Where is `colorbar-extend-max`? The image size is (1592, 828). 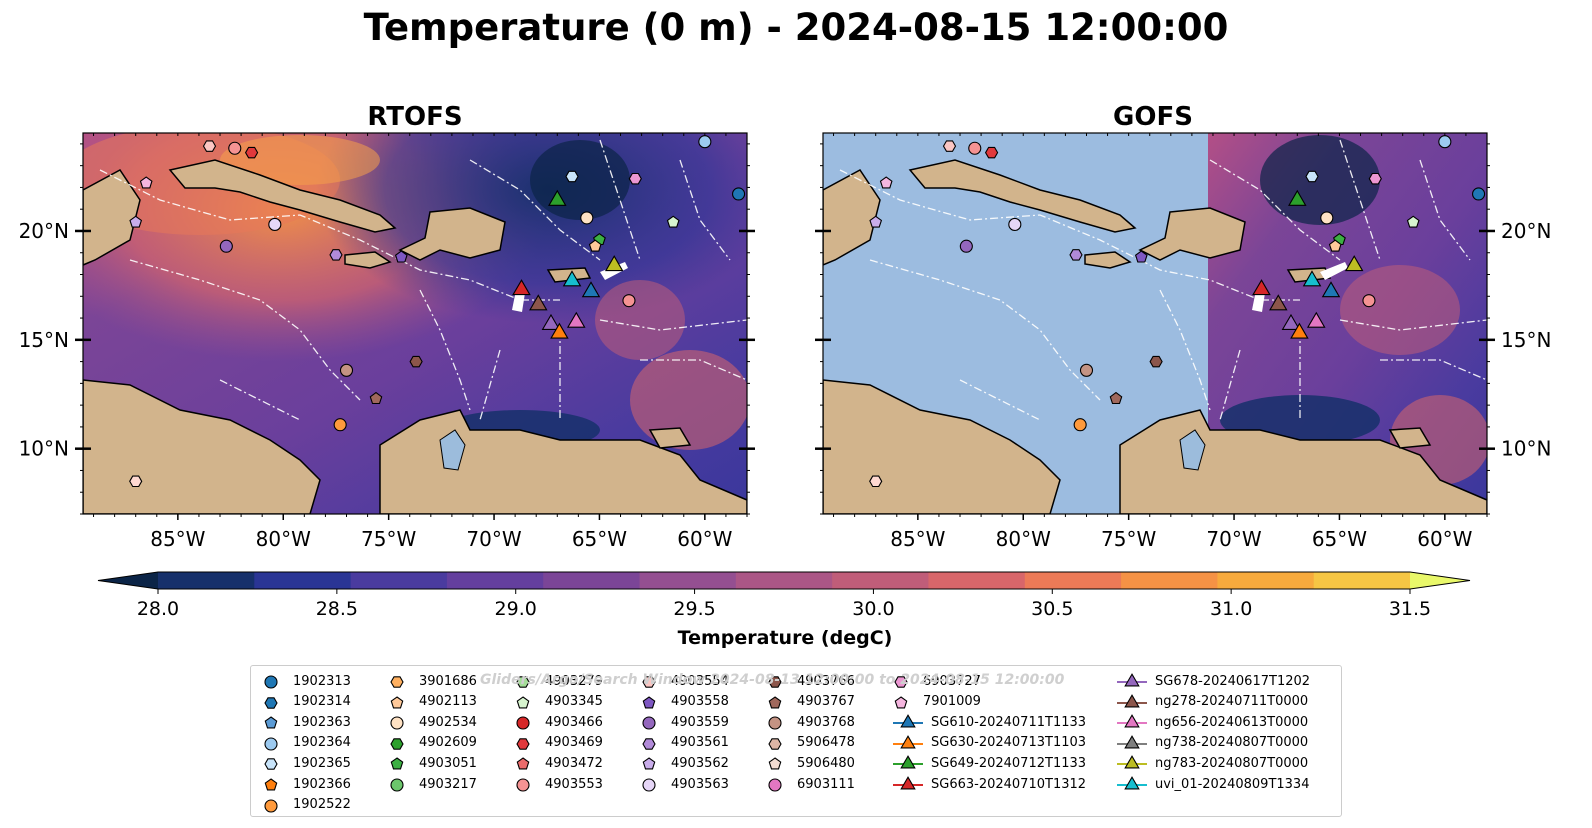 colorbar-extend-max is located at coordinates (1440, 580).